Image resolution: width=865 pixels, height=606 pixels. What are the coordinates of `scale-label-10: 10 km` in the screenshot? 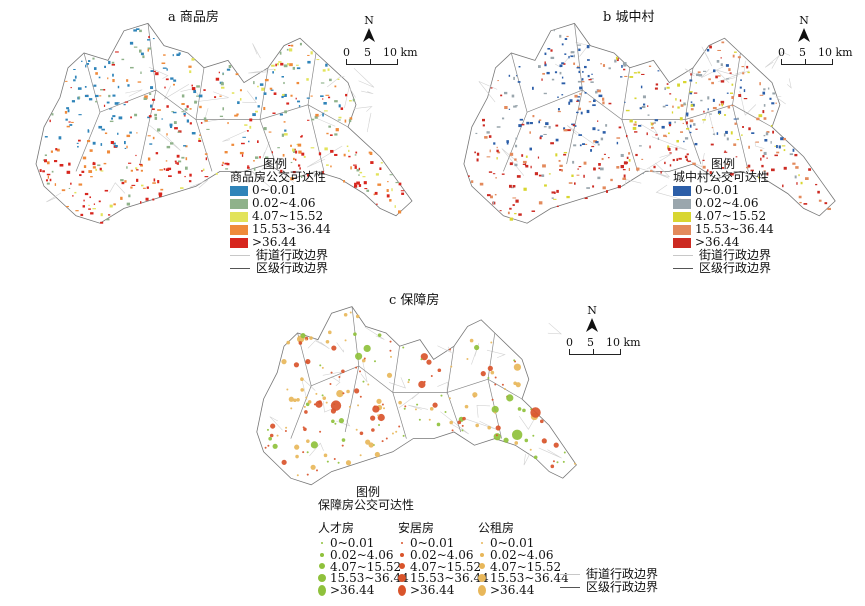 It's located at (400, 52).